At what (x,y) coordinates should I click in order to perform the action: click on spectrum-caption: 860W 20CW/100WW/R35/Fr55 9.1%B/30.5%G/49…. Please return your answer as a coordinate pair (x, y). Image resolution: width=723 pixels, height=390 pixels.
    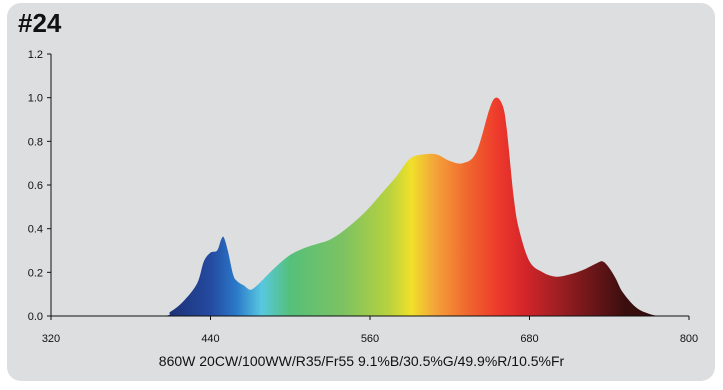
    Looking at the image, I should click on (361, 361).